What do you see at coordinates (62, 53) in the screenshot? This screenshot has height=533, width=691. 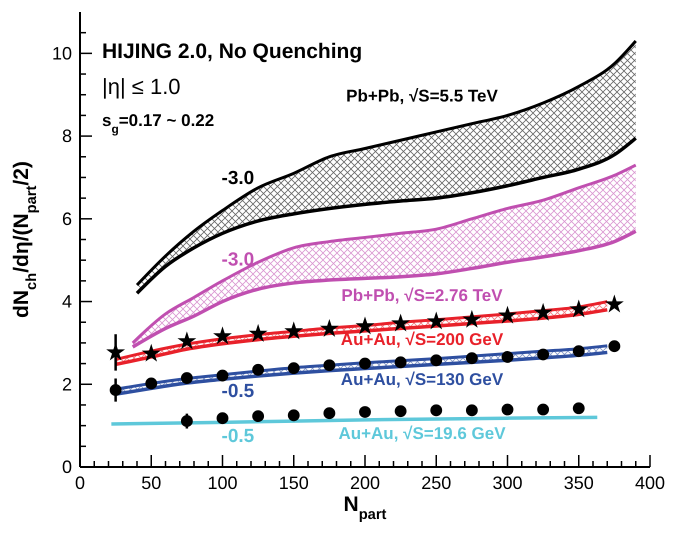 I see `y-tick-label: 10` at bounding box center [62, 53].